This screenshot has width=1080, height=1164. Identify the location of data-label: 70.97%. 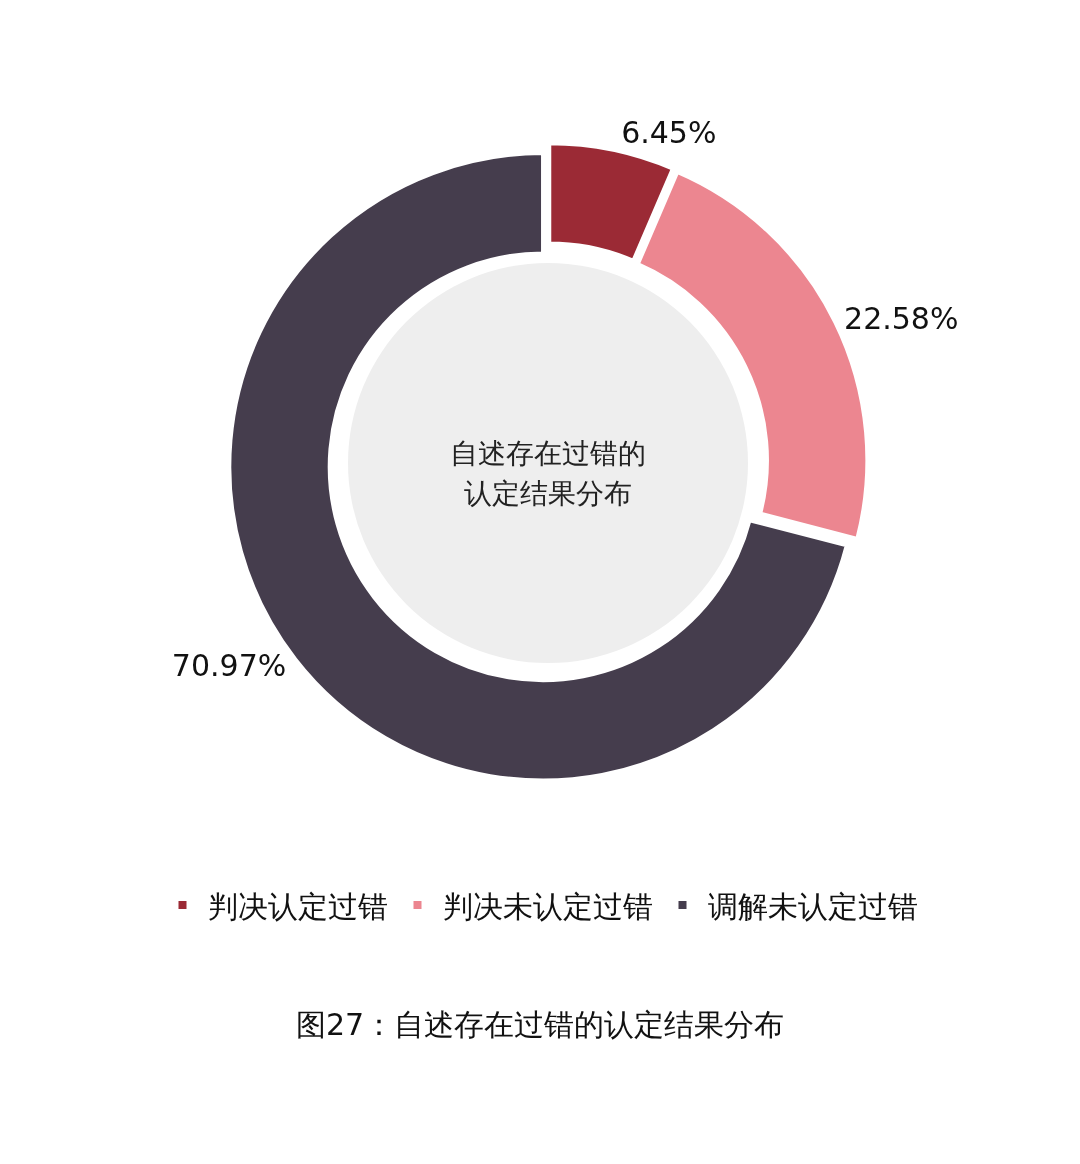
(229, 665).